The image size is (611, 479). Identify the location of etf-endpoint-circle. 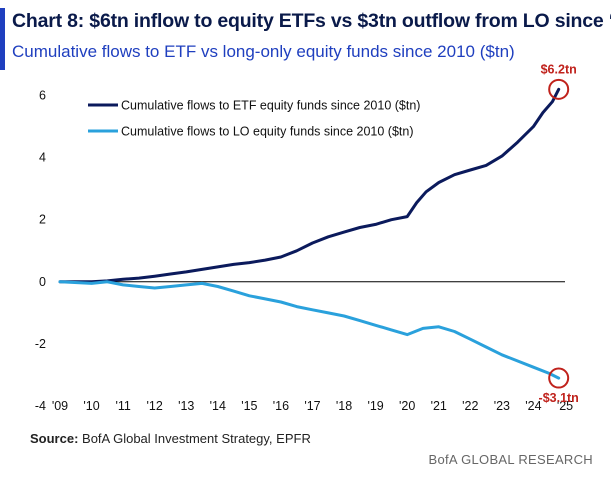
(559, 89).